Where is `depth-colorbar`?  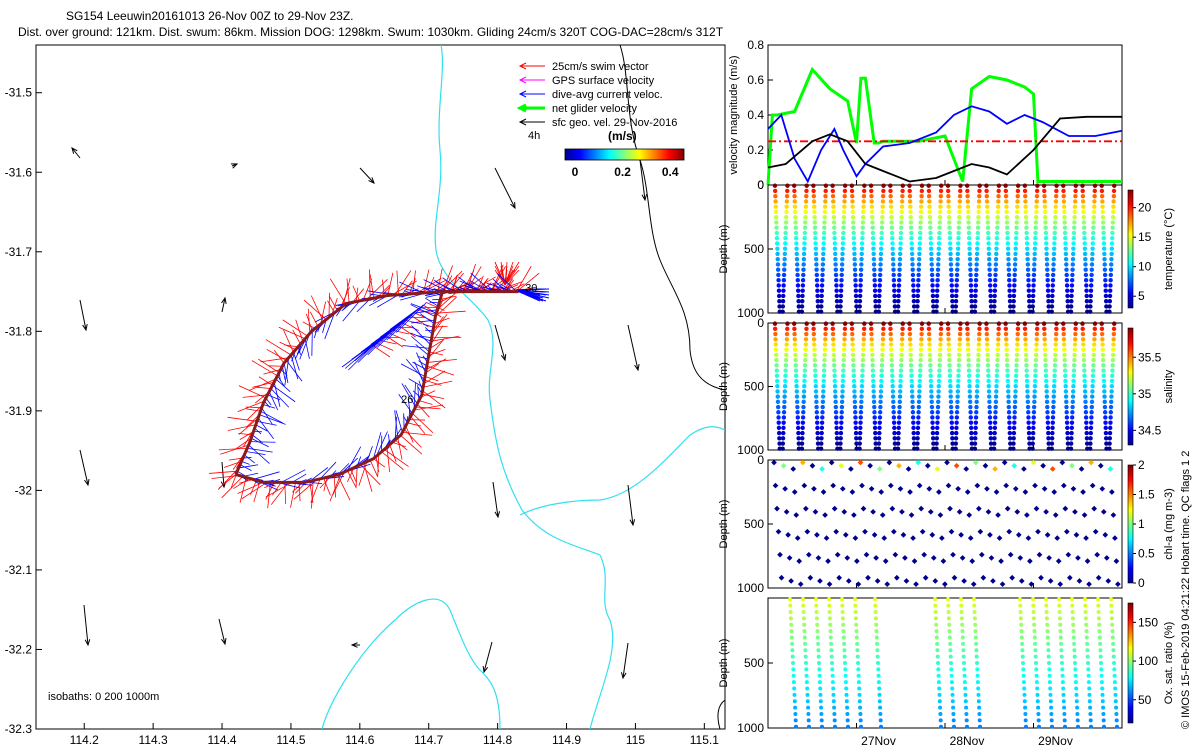 depth-colorbar is located at coordinates (1130, 249).